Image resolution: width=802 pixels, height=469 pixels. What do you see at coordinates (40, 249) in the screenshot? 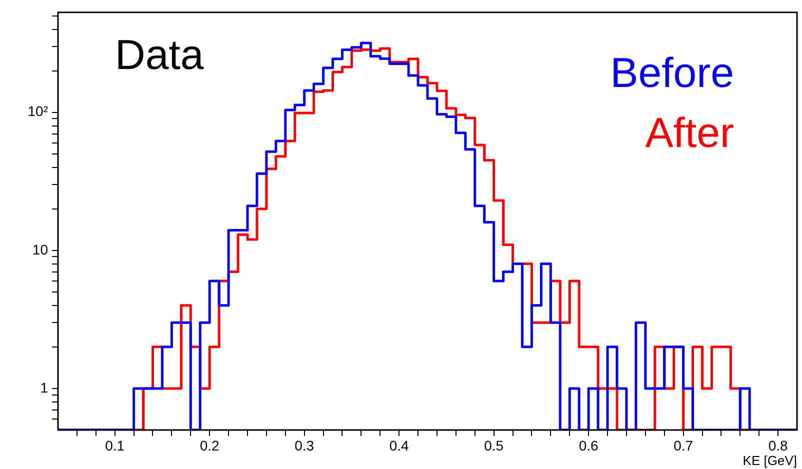
I see `y-tick-label: 10` at bounding box center [40, 249].